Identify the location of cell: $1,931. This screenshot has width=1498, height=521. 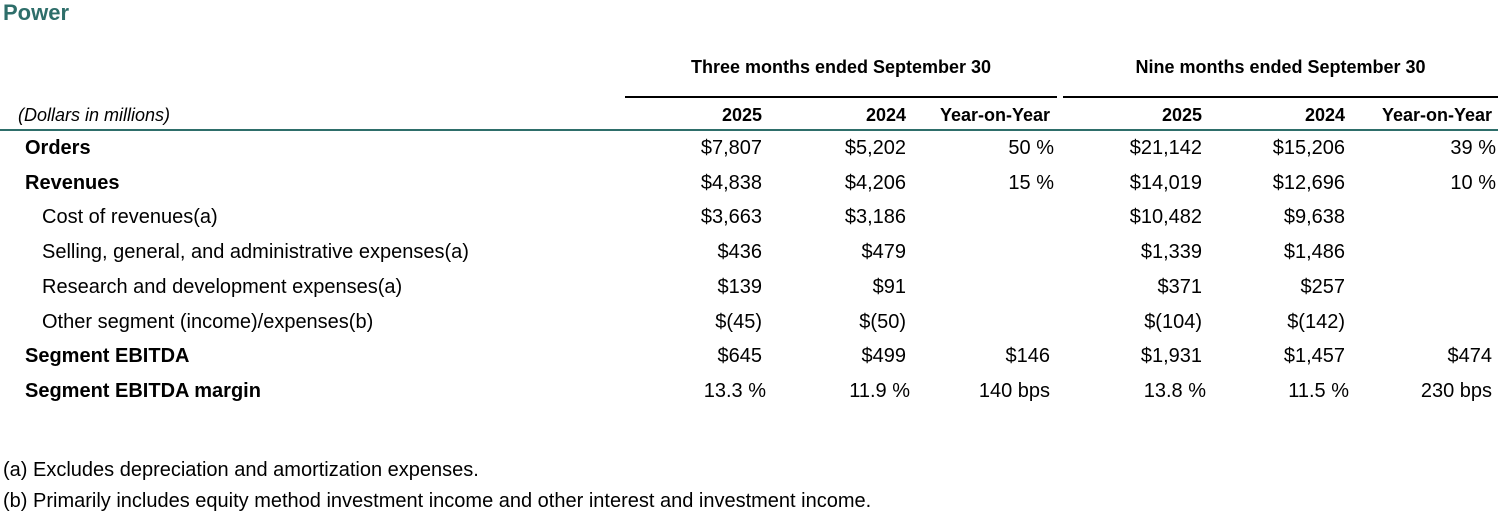
(1171, 356).